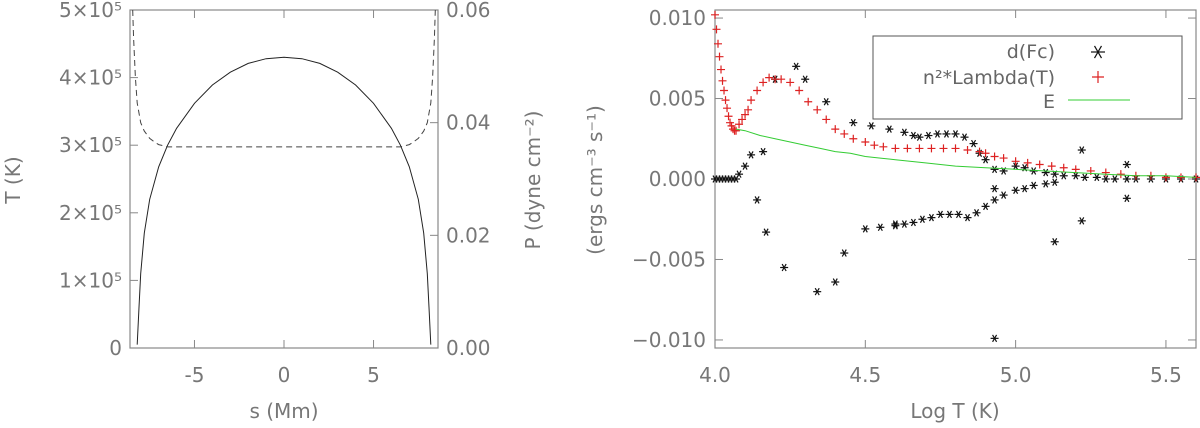 This screenshot has width=1200, height=428. I want to click on right-y-axis-title: (ergs cm⁻³ s⁻¹), so click(595, 180).